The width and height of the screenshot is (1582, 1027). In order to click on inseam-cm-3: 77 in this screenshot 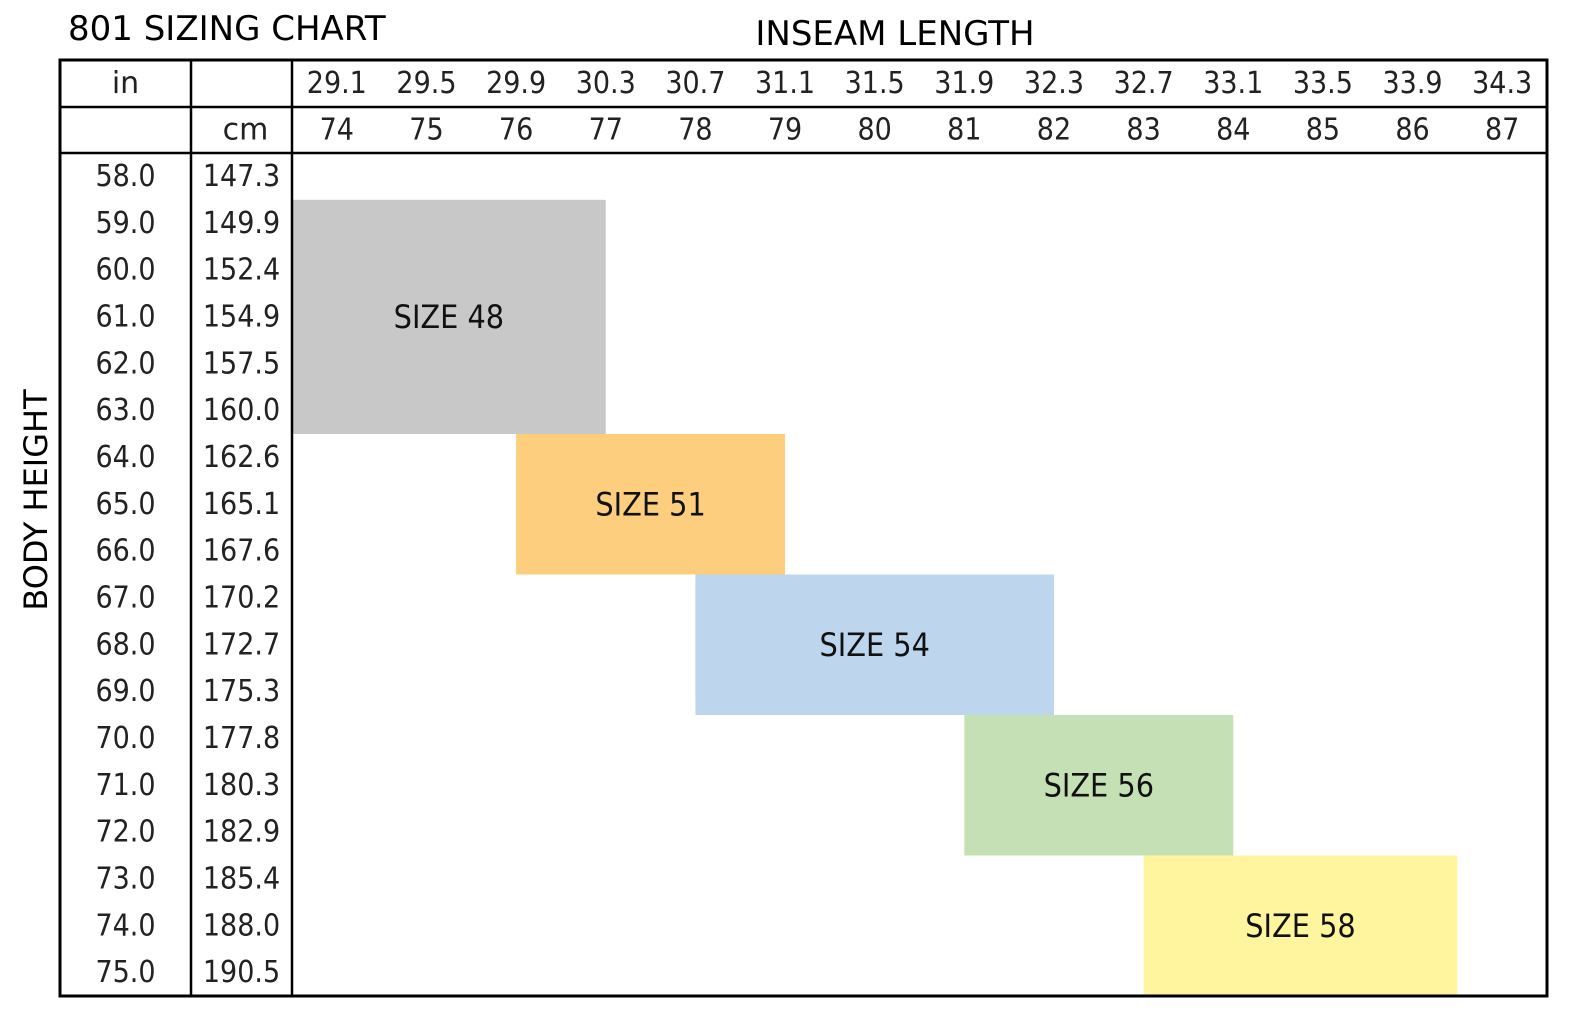, I will do `click(606, 130)`.